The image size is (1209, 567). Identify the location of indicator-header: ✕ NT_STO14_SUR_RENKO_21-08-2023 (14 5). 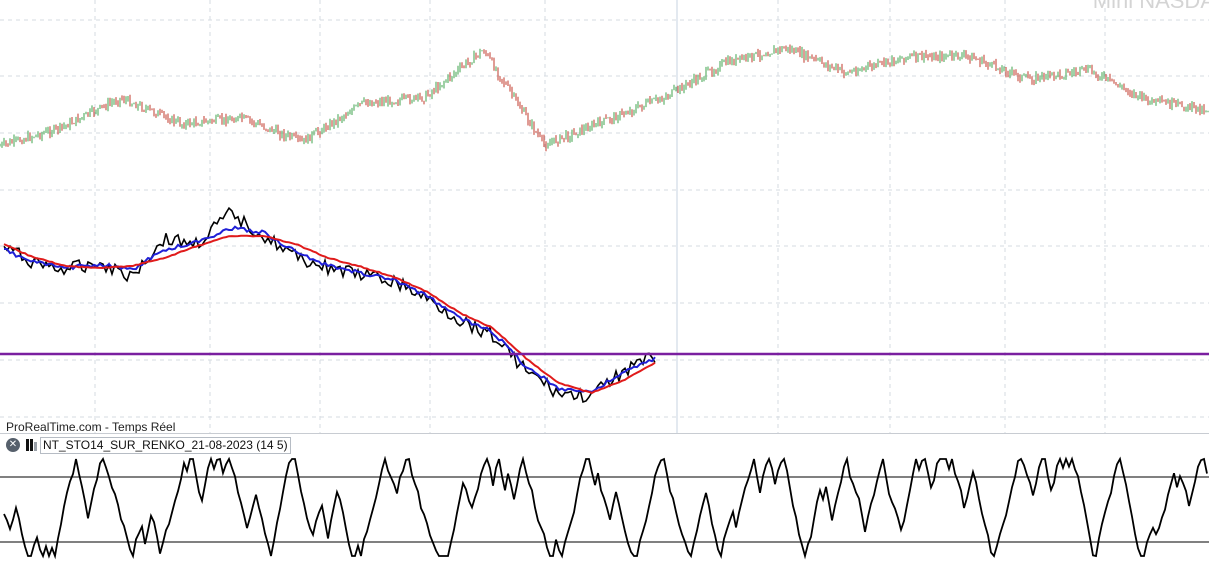
(604, 445).